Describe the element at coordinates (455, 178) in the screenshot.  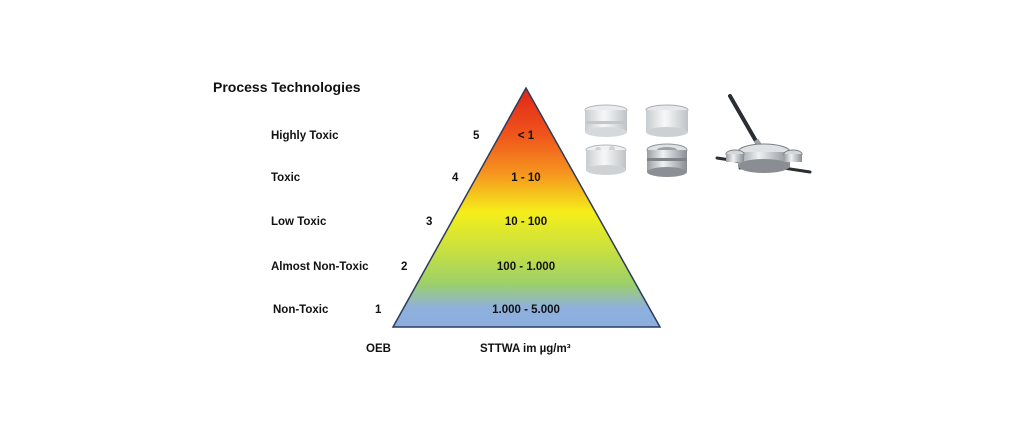
I see `oeb-number-4: 4` at that location.